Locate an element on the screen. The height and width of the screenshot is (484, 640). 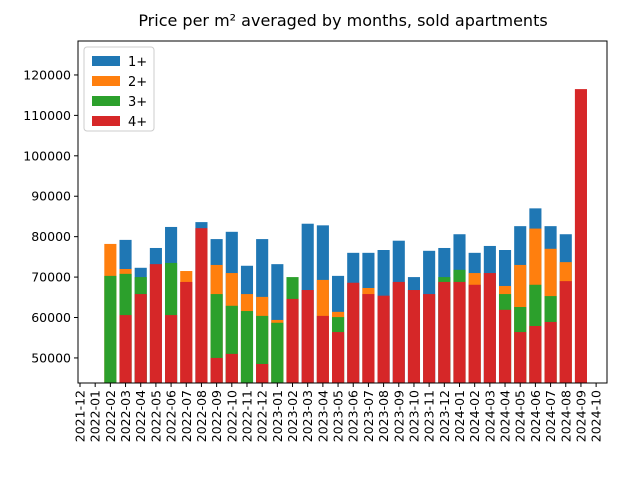
x-tick-label: 2023-10 is located at coordinates (413, 416).